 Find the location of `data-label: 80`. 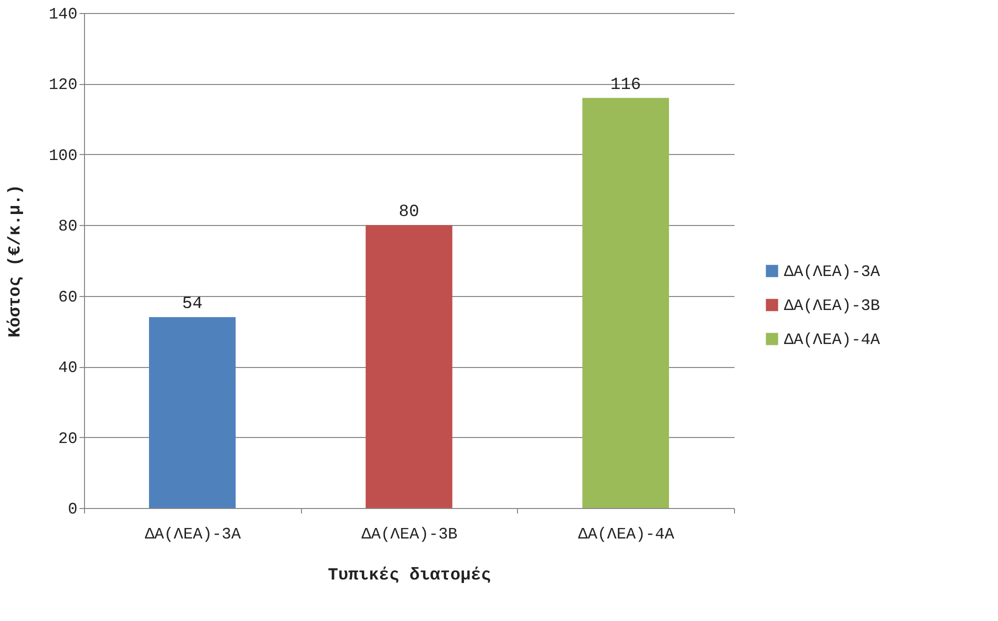

data-label: 80 is located at coordinates (409, 212).